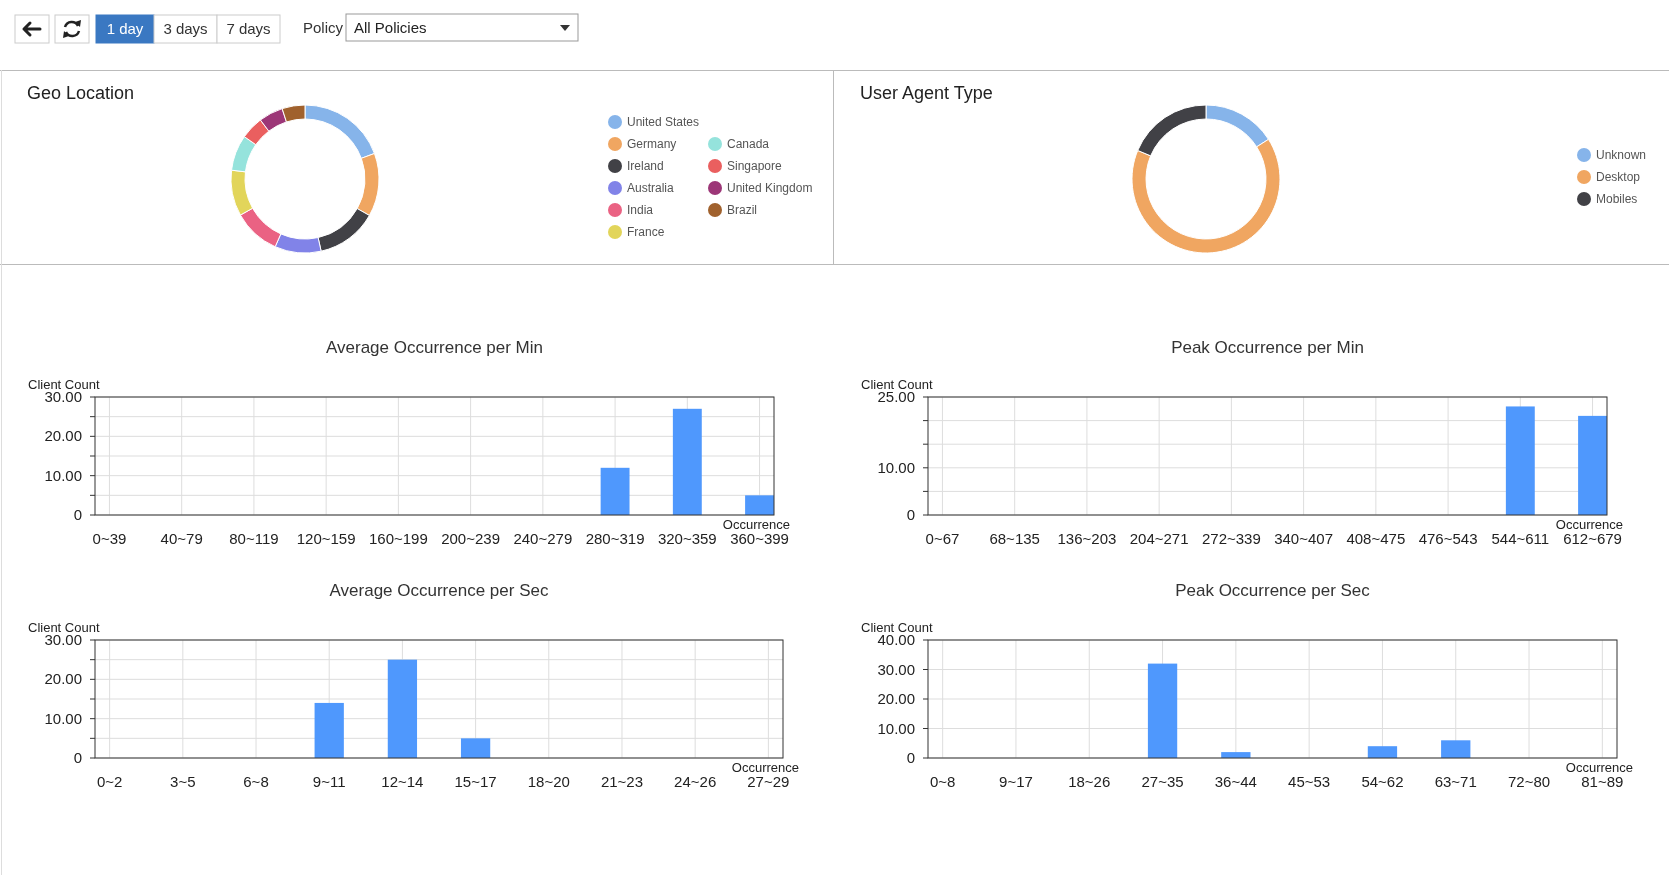 This screenshot has width=1669, height=875. Describe the element at coordinates (1014, 538) in the screenshot. I see `x-tick-label: 68~135` at that location.